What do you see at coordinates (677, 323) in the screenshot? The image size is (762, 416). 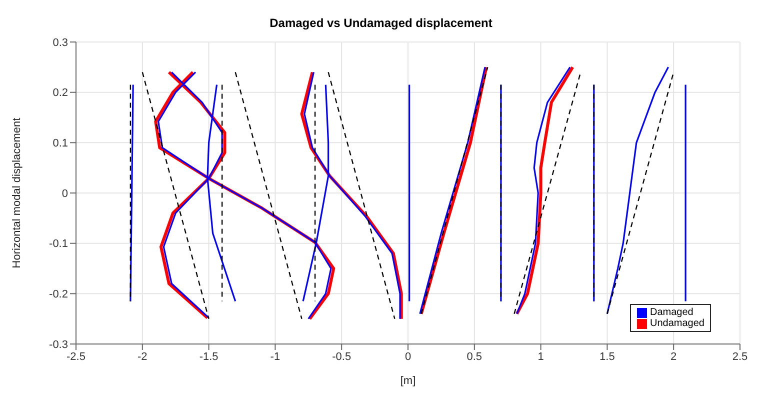 I see `legend-label: Undamaged` at bounding box center [677, 323].